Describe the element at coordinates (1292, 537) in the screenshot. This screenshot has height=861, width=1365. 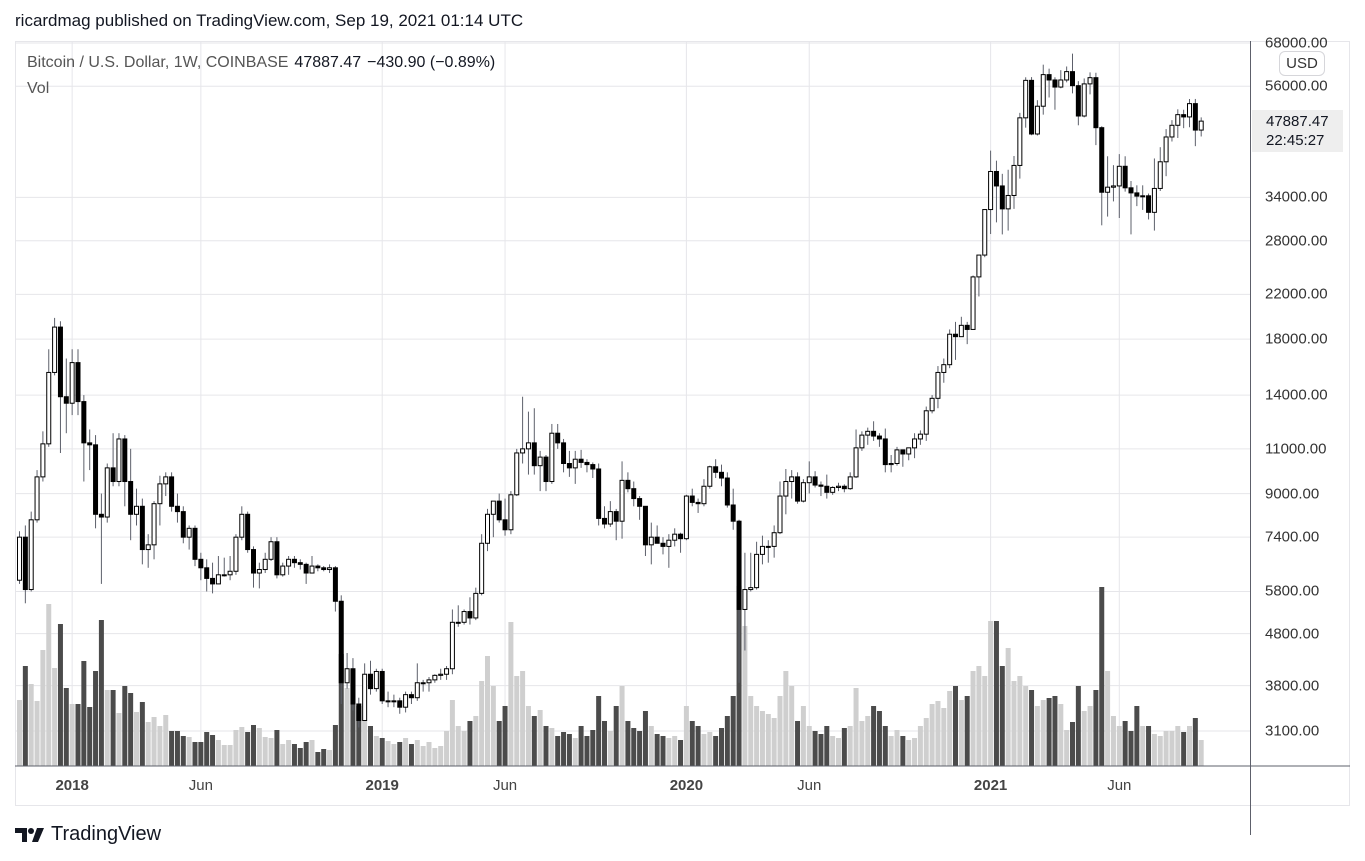
I see `price-tick-label: 7400.00` at that location.